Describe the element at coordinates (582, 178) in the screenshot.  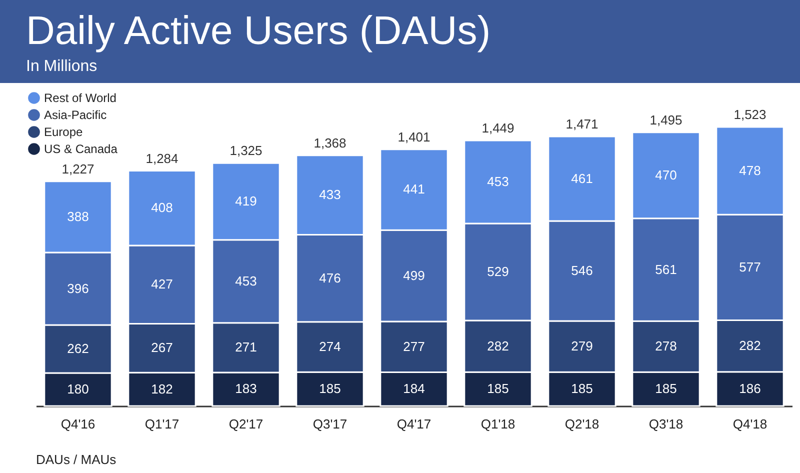
I see `data-label: 461` at that location.